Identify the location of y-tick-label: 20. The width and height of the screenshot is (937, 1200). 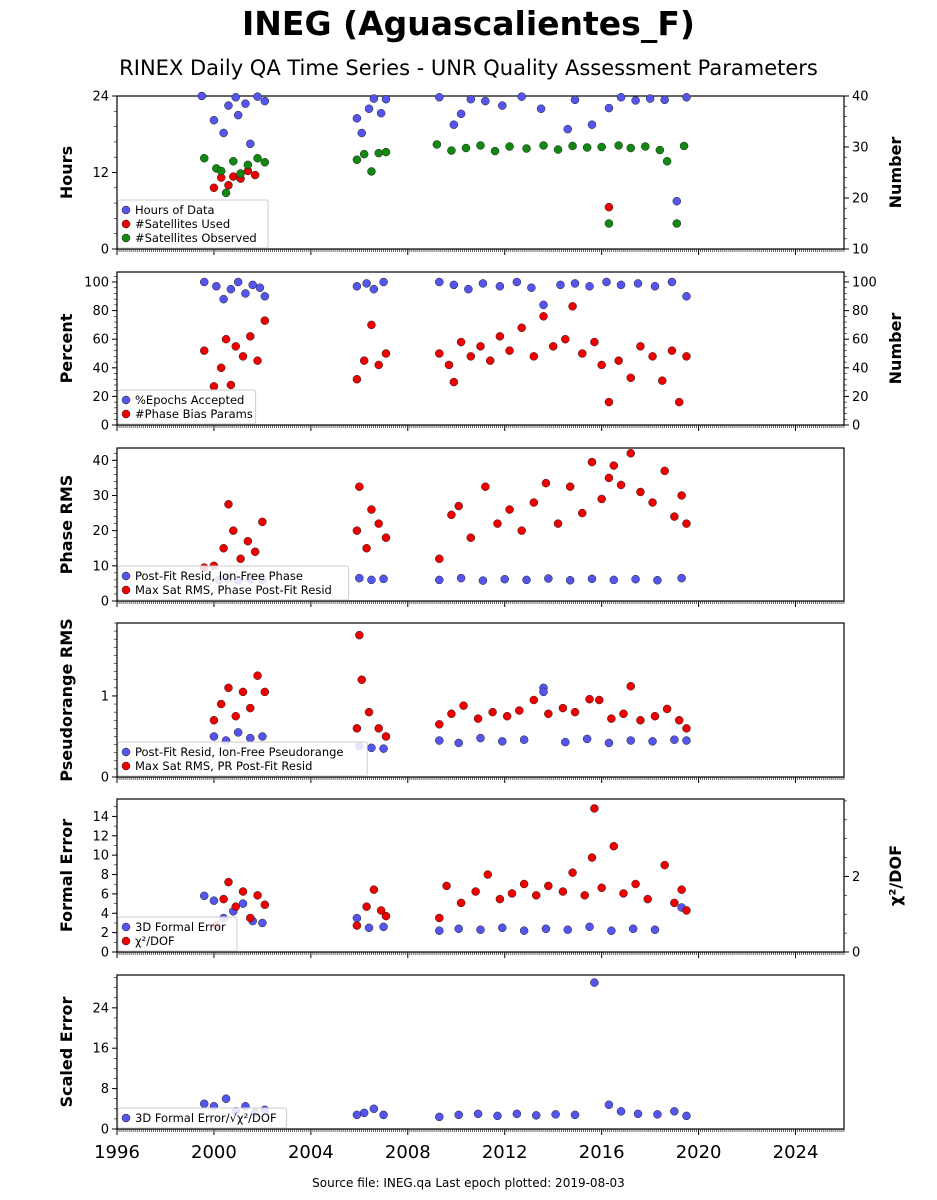
(100, 531).